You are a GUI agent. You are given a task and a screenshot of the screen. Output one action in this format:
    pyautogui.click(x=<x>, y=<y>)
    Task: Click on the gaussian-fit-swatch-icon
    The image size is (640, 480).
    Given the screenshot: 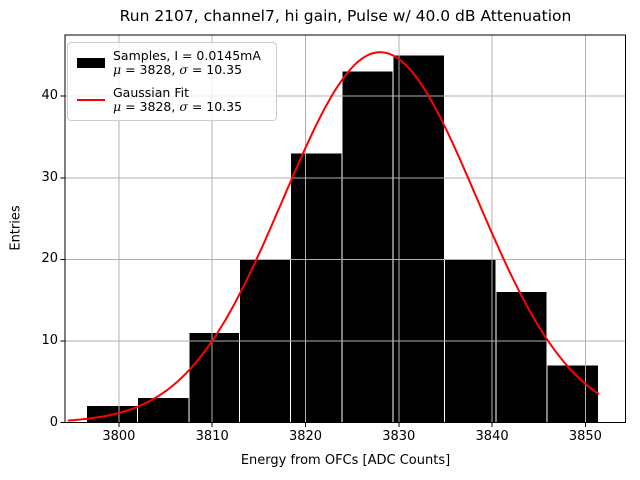 What is the action you would take?
    pyautogui.click(x=91, y=100)
    